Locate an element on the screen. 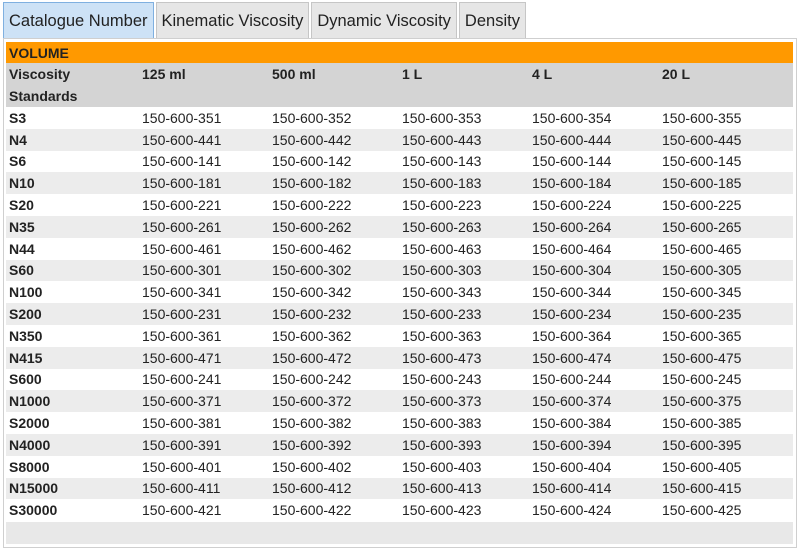 The height and width of the screenshot is (551, 800). standard-name: S6 is located at coordinates (18, 161).